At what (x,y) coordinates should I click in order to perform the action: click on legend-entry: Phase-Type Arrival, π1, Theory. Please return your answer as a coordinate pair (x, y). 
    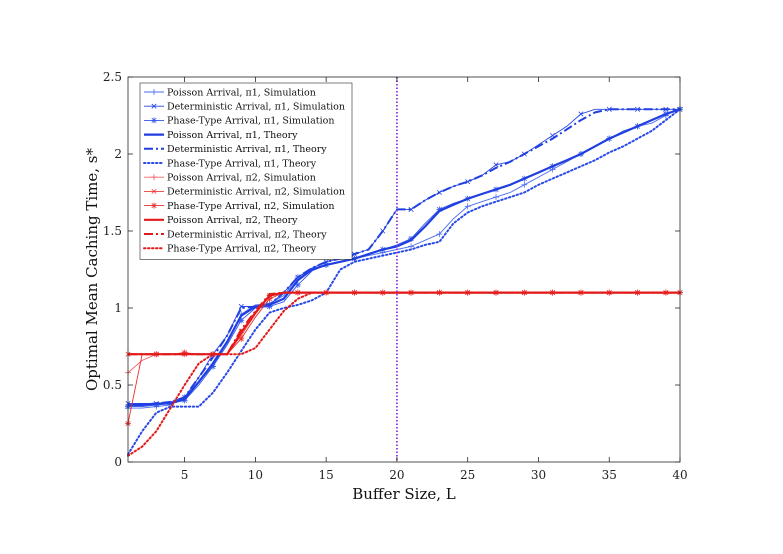
    Looking at the image, I should click on (230, 163).